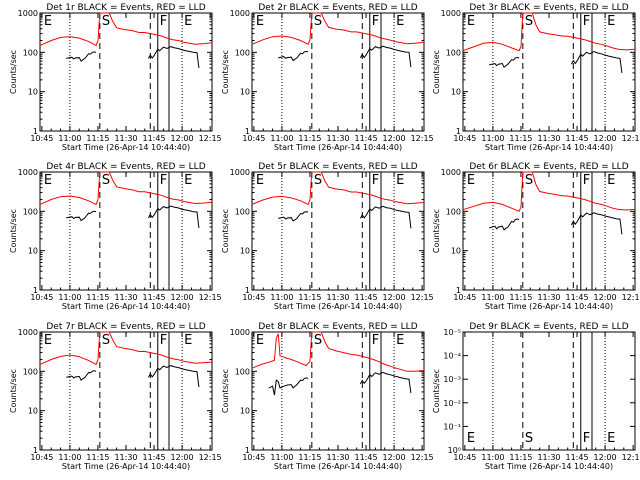  Describe the element at coordinates (452, 426) in the screenshot. I see `y-tick-label: 10⁻¹` at that location.